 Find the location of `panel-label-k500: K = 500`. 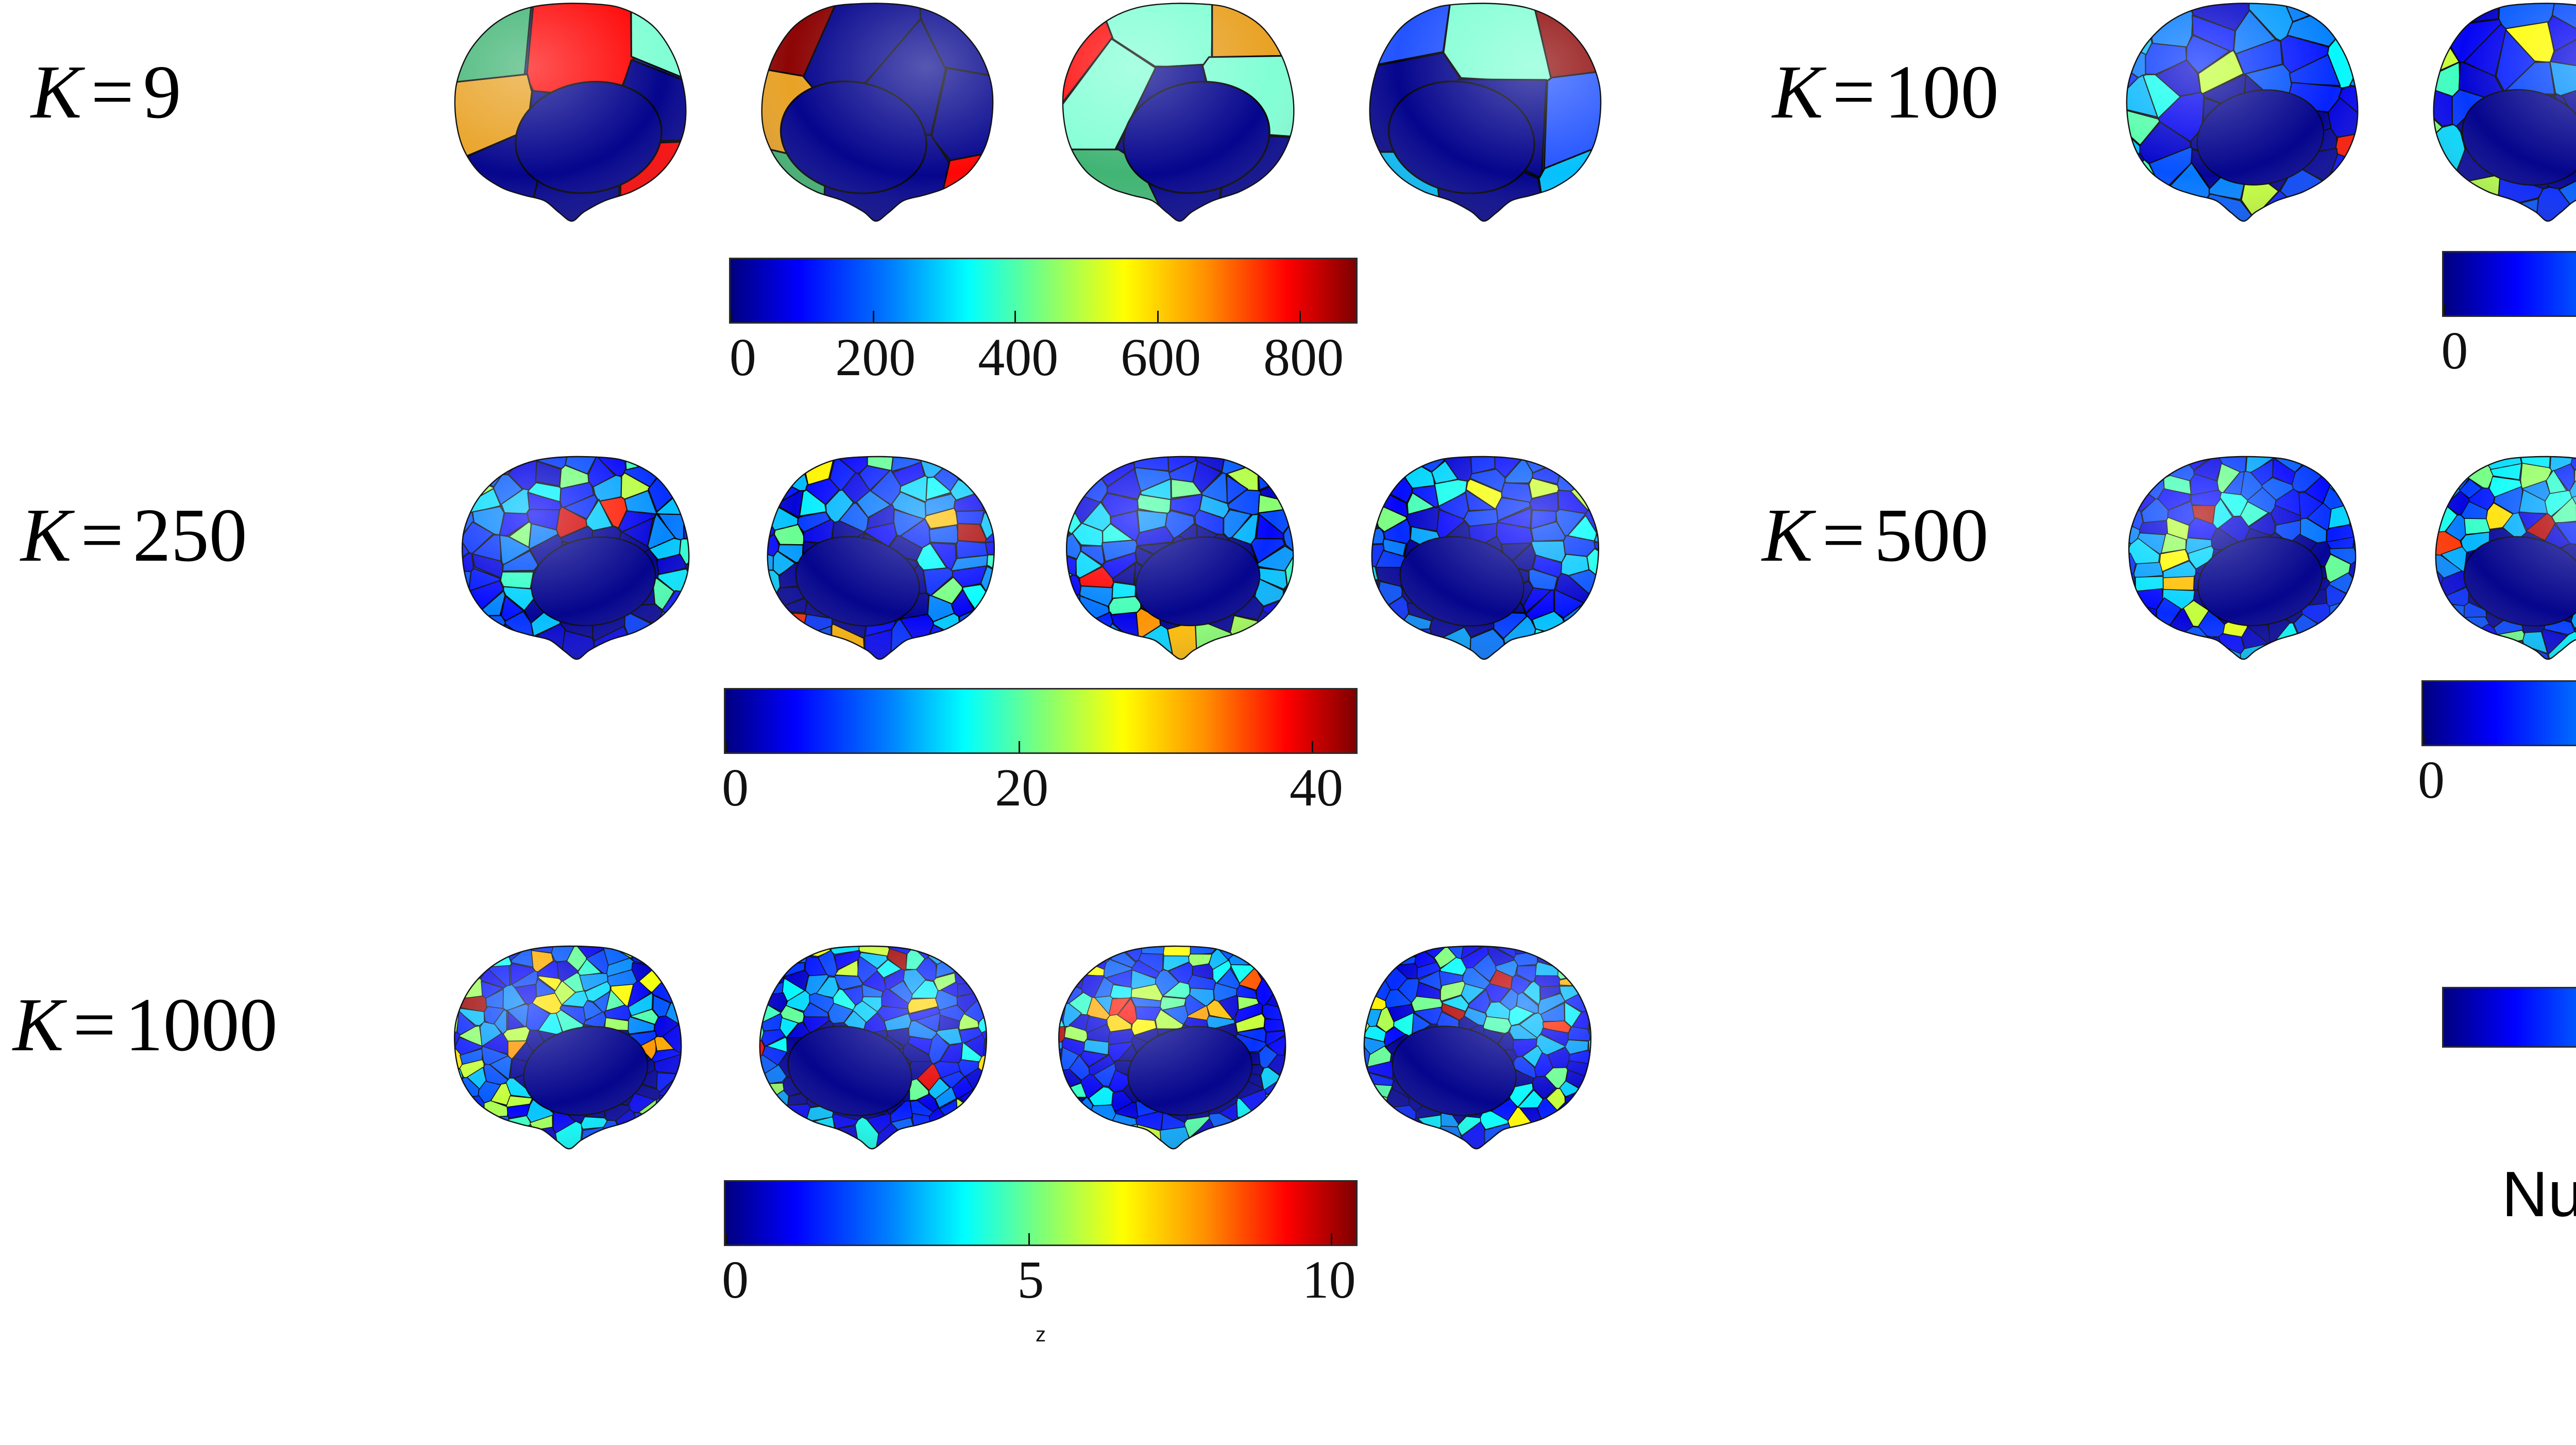

panel-label-k500: K = 500 is located at coordinates (1875, 535).